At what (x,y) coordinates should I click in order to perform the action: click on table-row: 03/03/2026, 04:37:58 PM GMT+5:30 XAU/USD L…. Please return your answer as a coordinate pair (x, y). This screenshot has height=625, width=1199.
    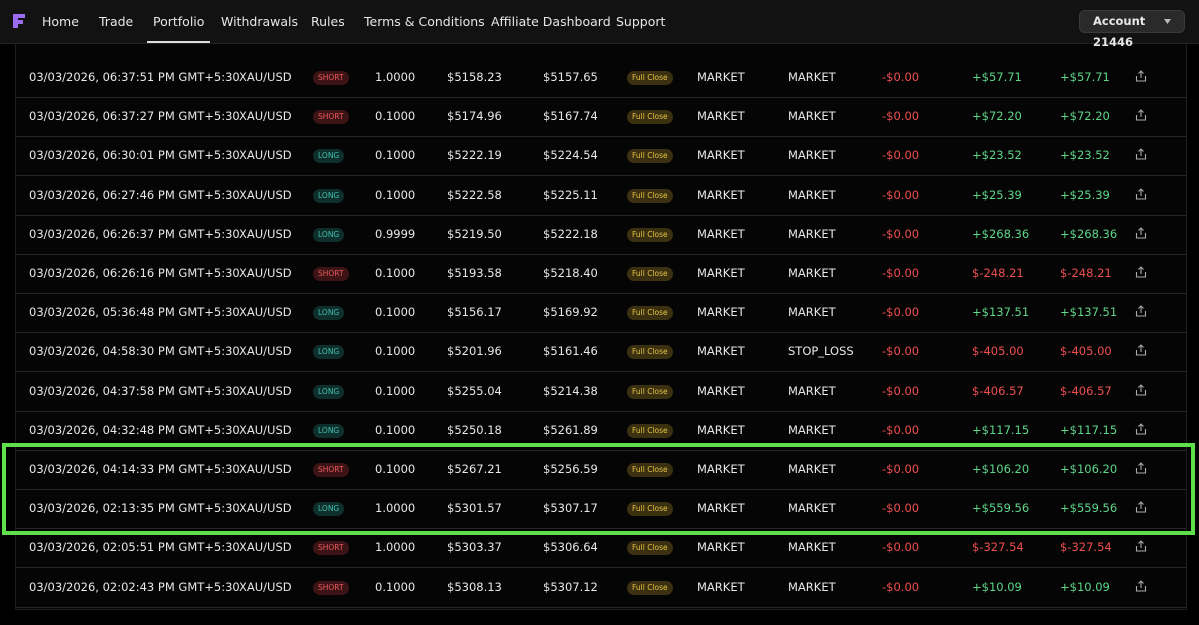
    Looking at the image, I should click on (601, 392).